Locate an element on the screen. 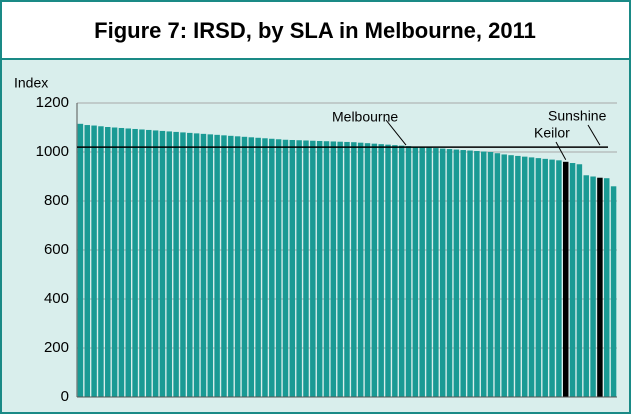 The height and width of the screenshot is (419, 631). y-tick-label: 800 is located at coordinates (56, 200).